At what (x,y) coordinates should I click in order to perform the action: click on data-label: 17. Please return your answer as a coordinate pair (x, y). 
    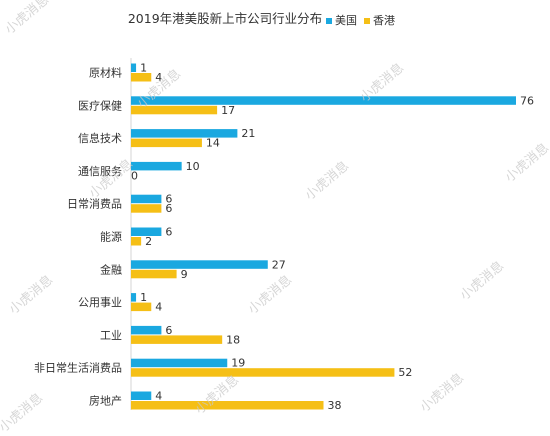
    Looking at the image, I should click on (228, 110).